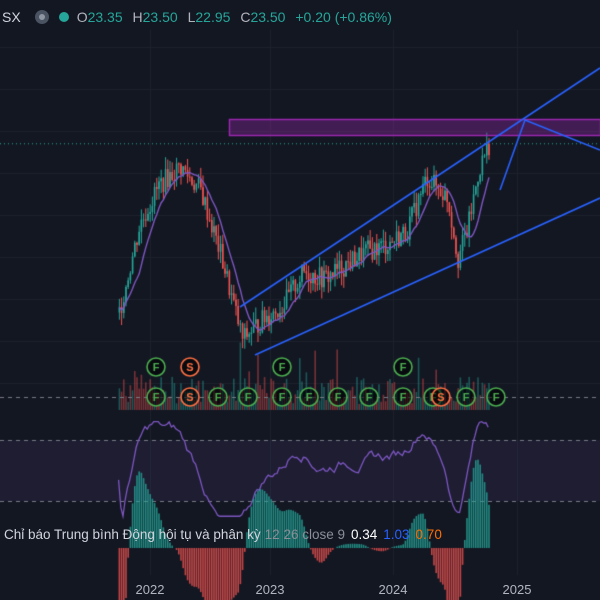 This screenshot has height=600, width=600. What do you see at coordinates (270, 589) in the screenshot?
I see `x-axis-label-2023: 2023` at bounding box center [270, 589].